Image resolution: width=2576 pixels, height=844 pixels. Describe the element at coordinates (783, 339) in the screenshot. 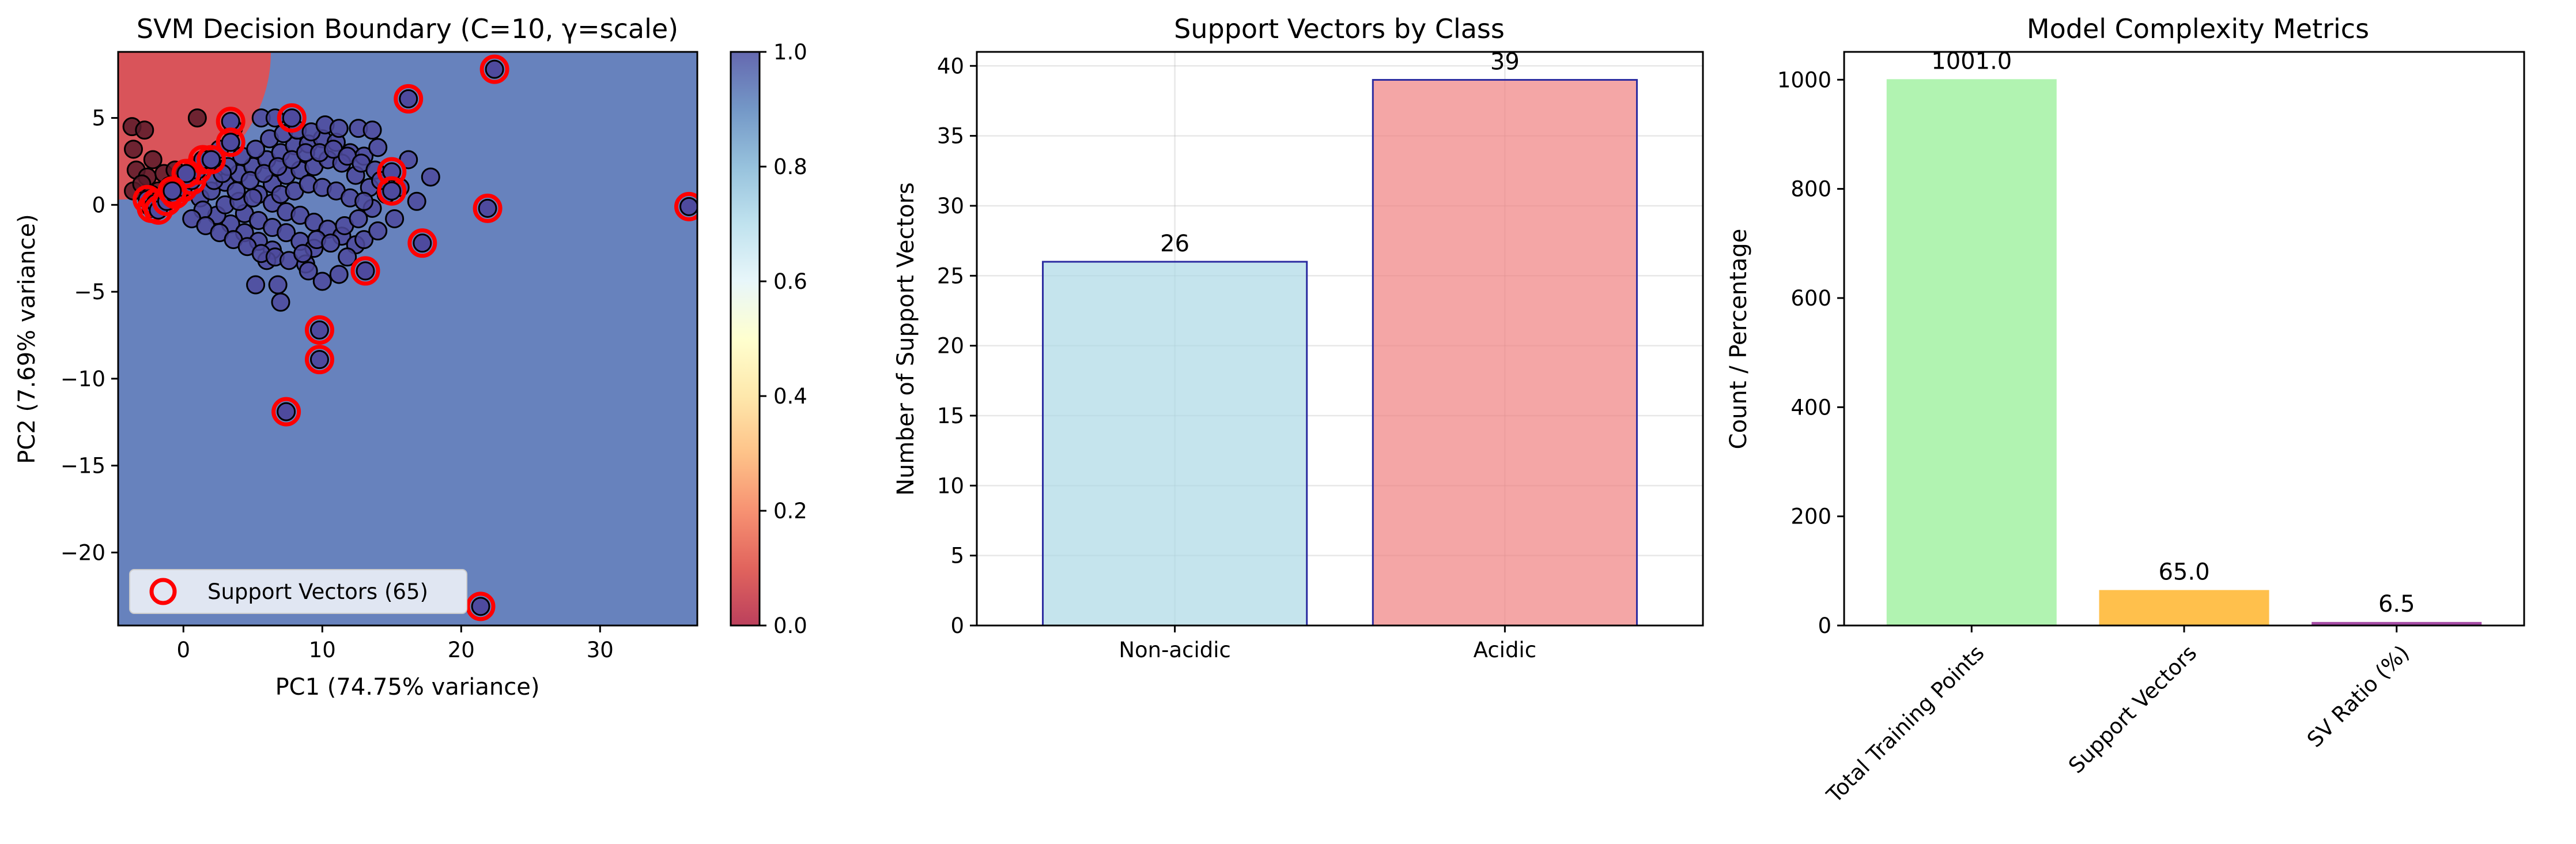

I see `colorbar-ticks: 0.0 0.2 0.4 0.6 0.8 1.0` at that location.